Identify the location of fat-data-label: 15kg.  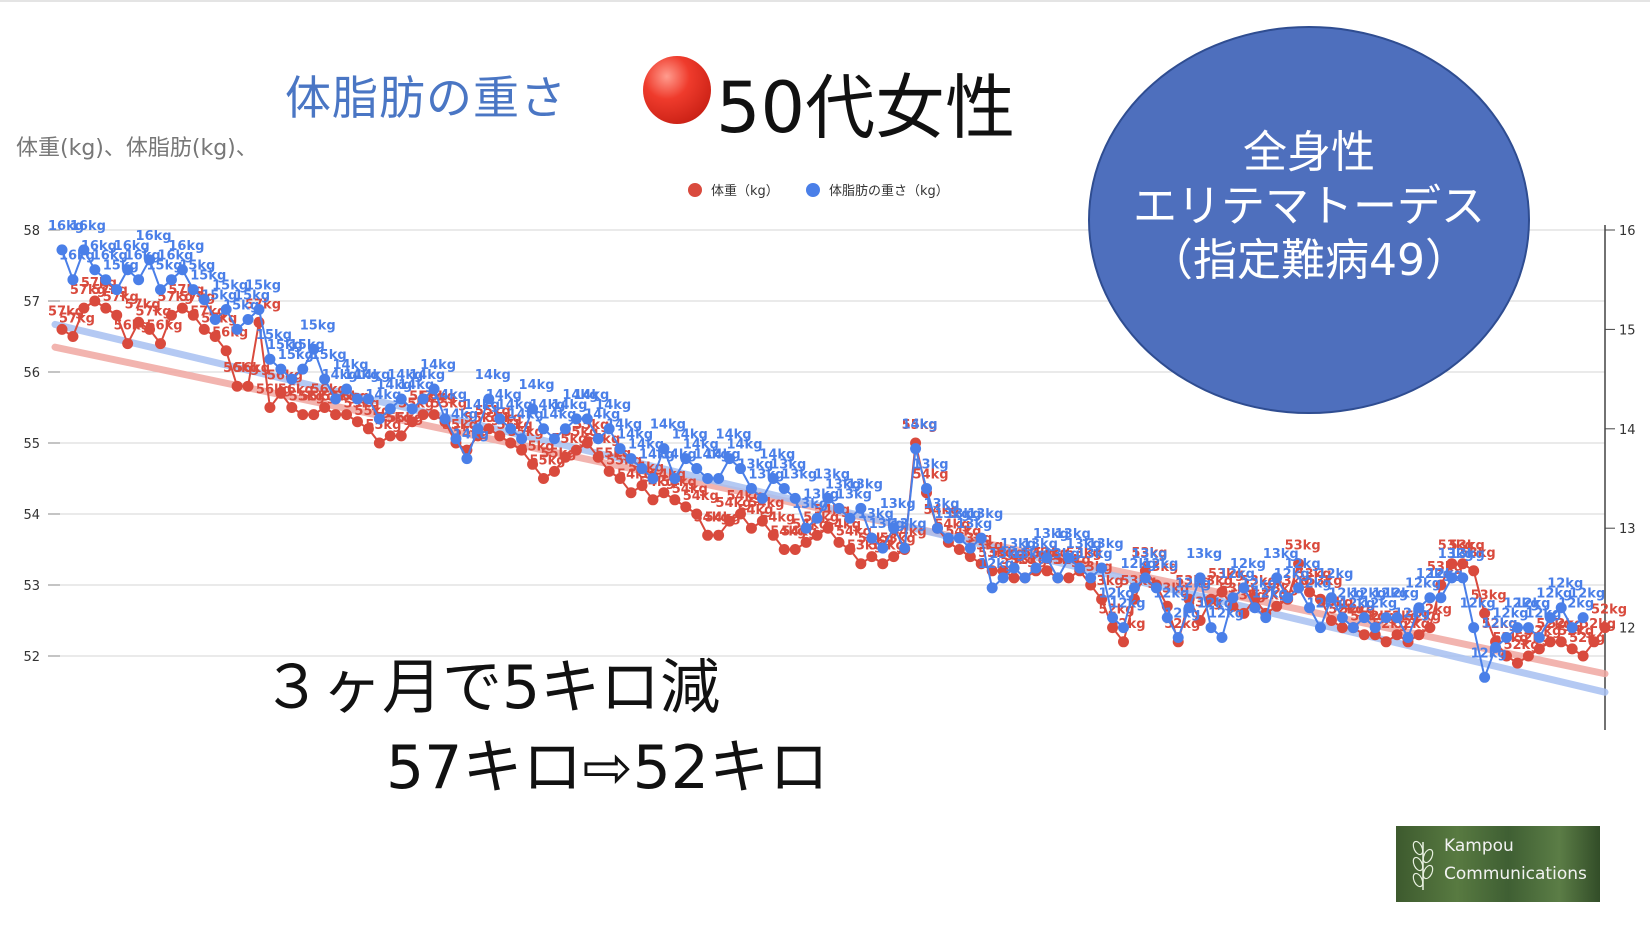
(329, 355).